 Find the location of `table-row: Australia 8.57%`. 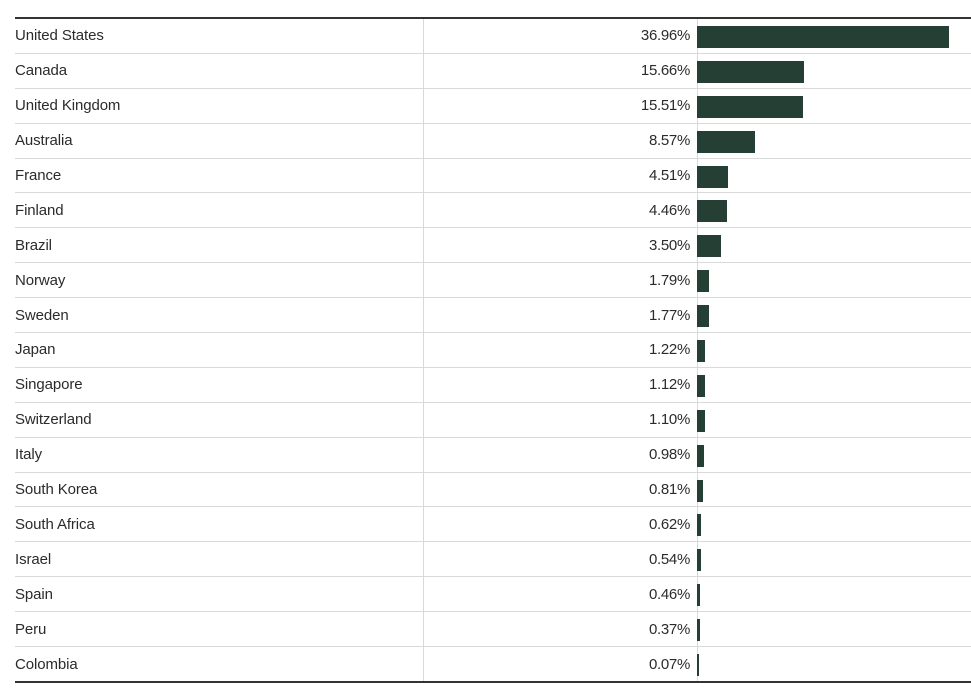

table-row: Australia 8.57% is located at coordinates (493, 141).